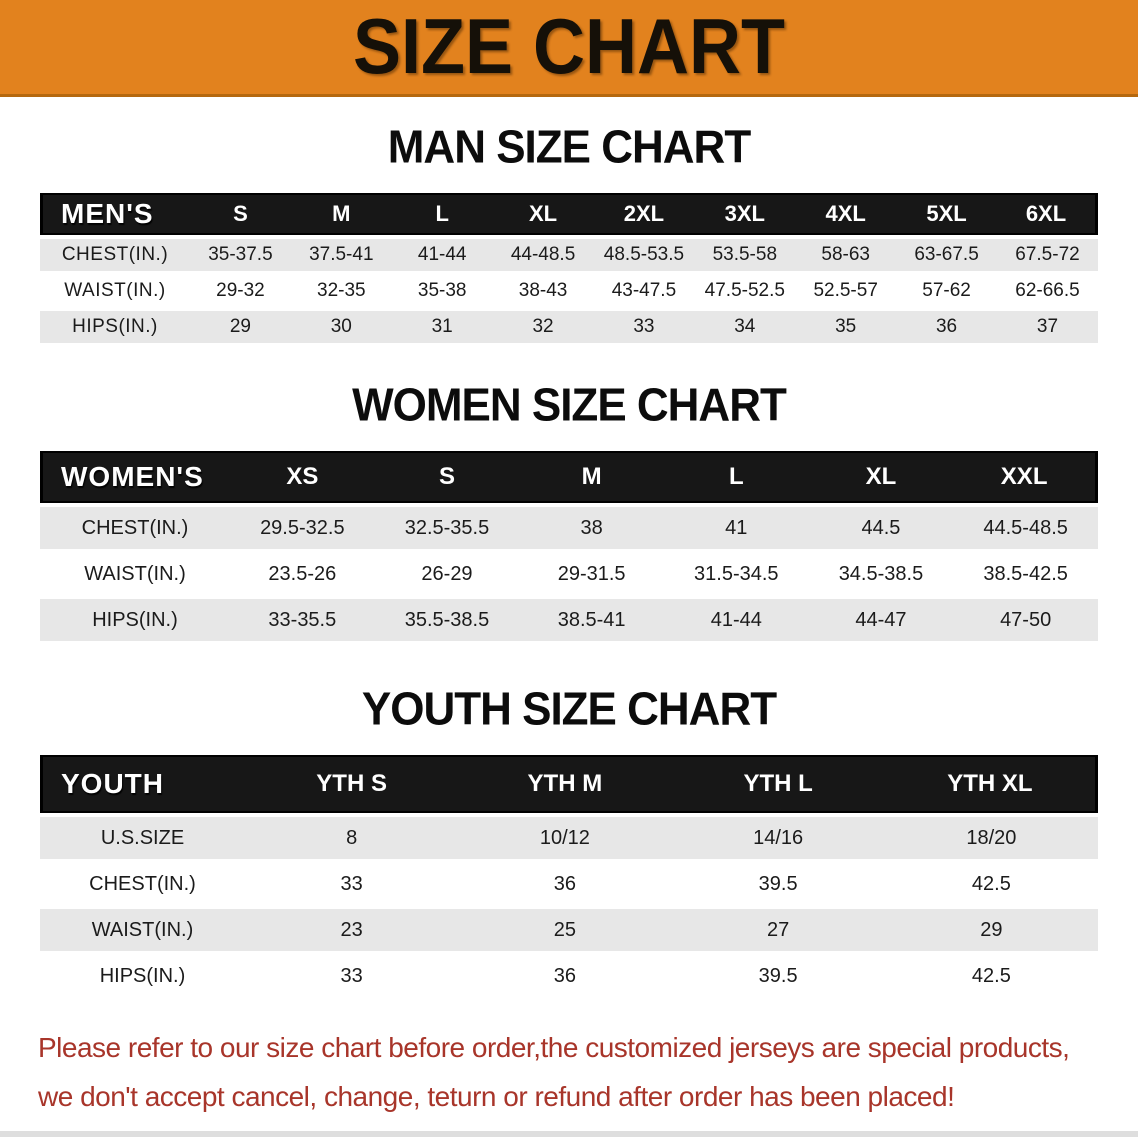 Image resolution: width=1138 pixels, height=1137 pixels. What do you see at coordinates (881, 574) in the screenshot?
I see `table-cell: 34.5-38.5` at bounding box center [881, 574].